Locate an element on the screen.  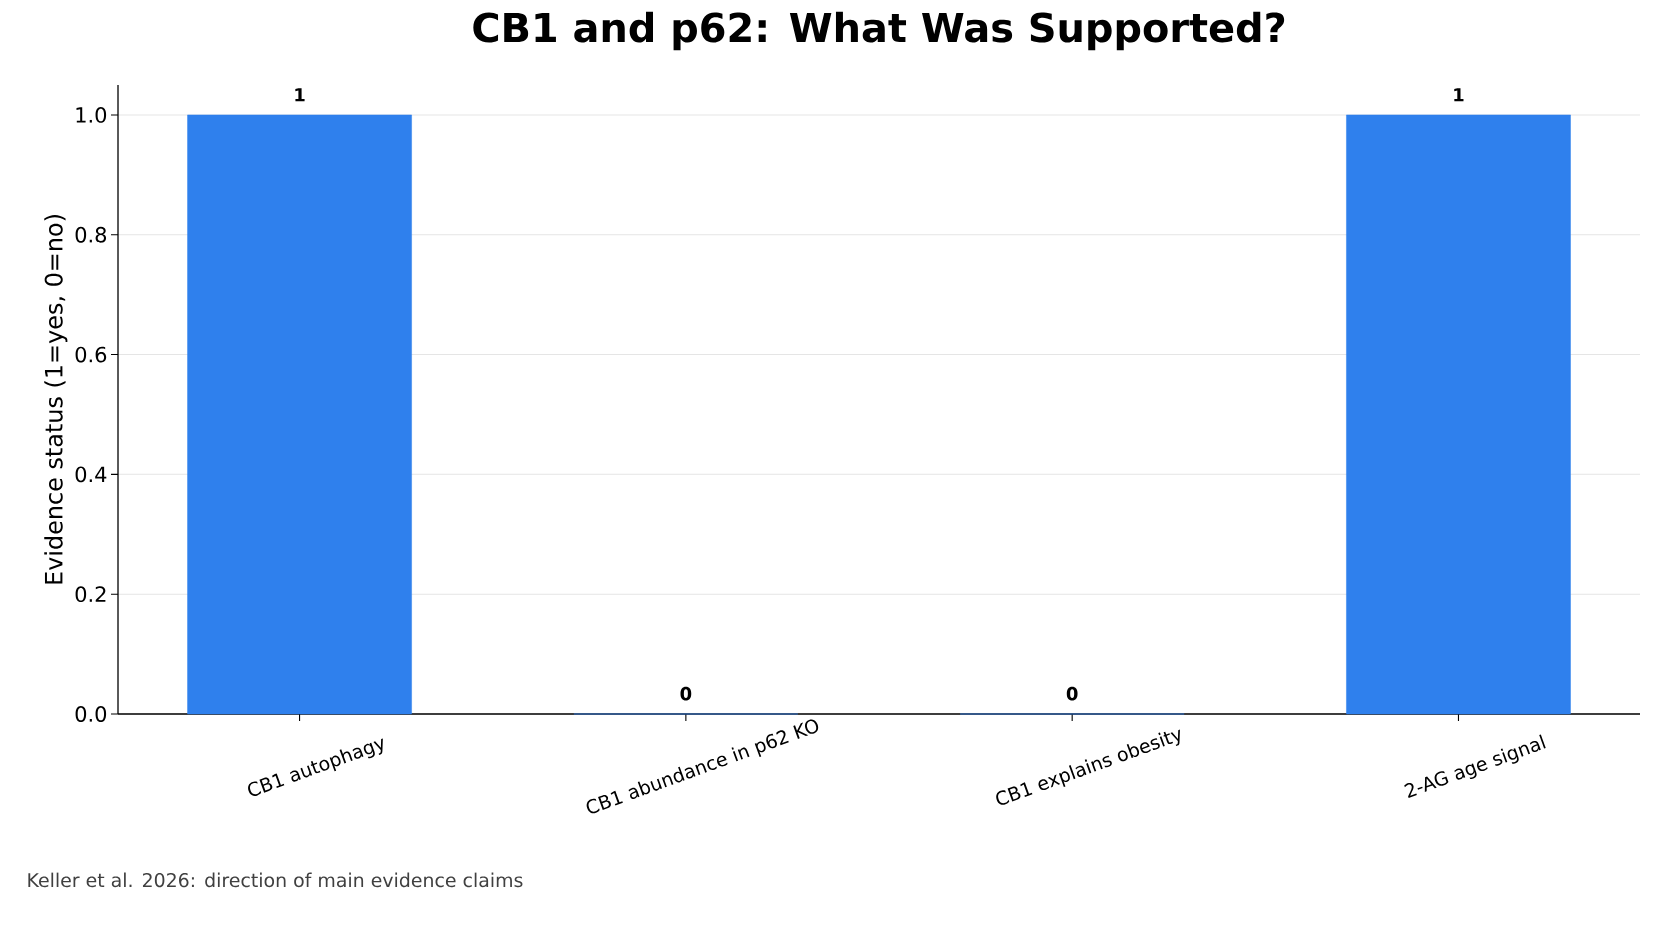
y-tick-label: 0.0 is located at coordinates (91, 714).